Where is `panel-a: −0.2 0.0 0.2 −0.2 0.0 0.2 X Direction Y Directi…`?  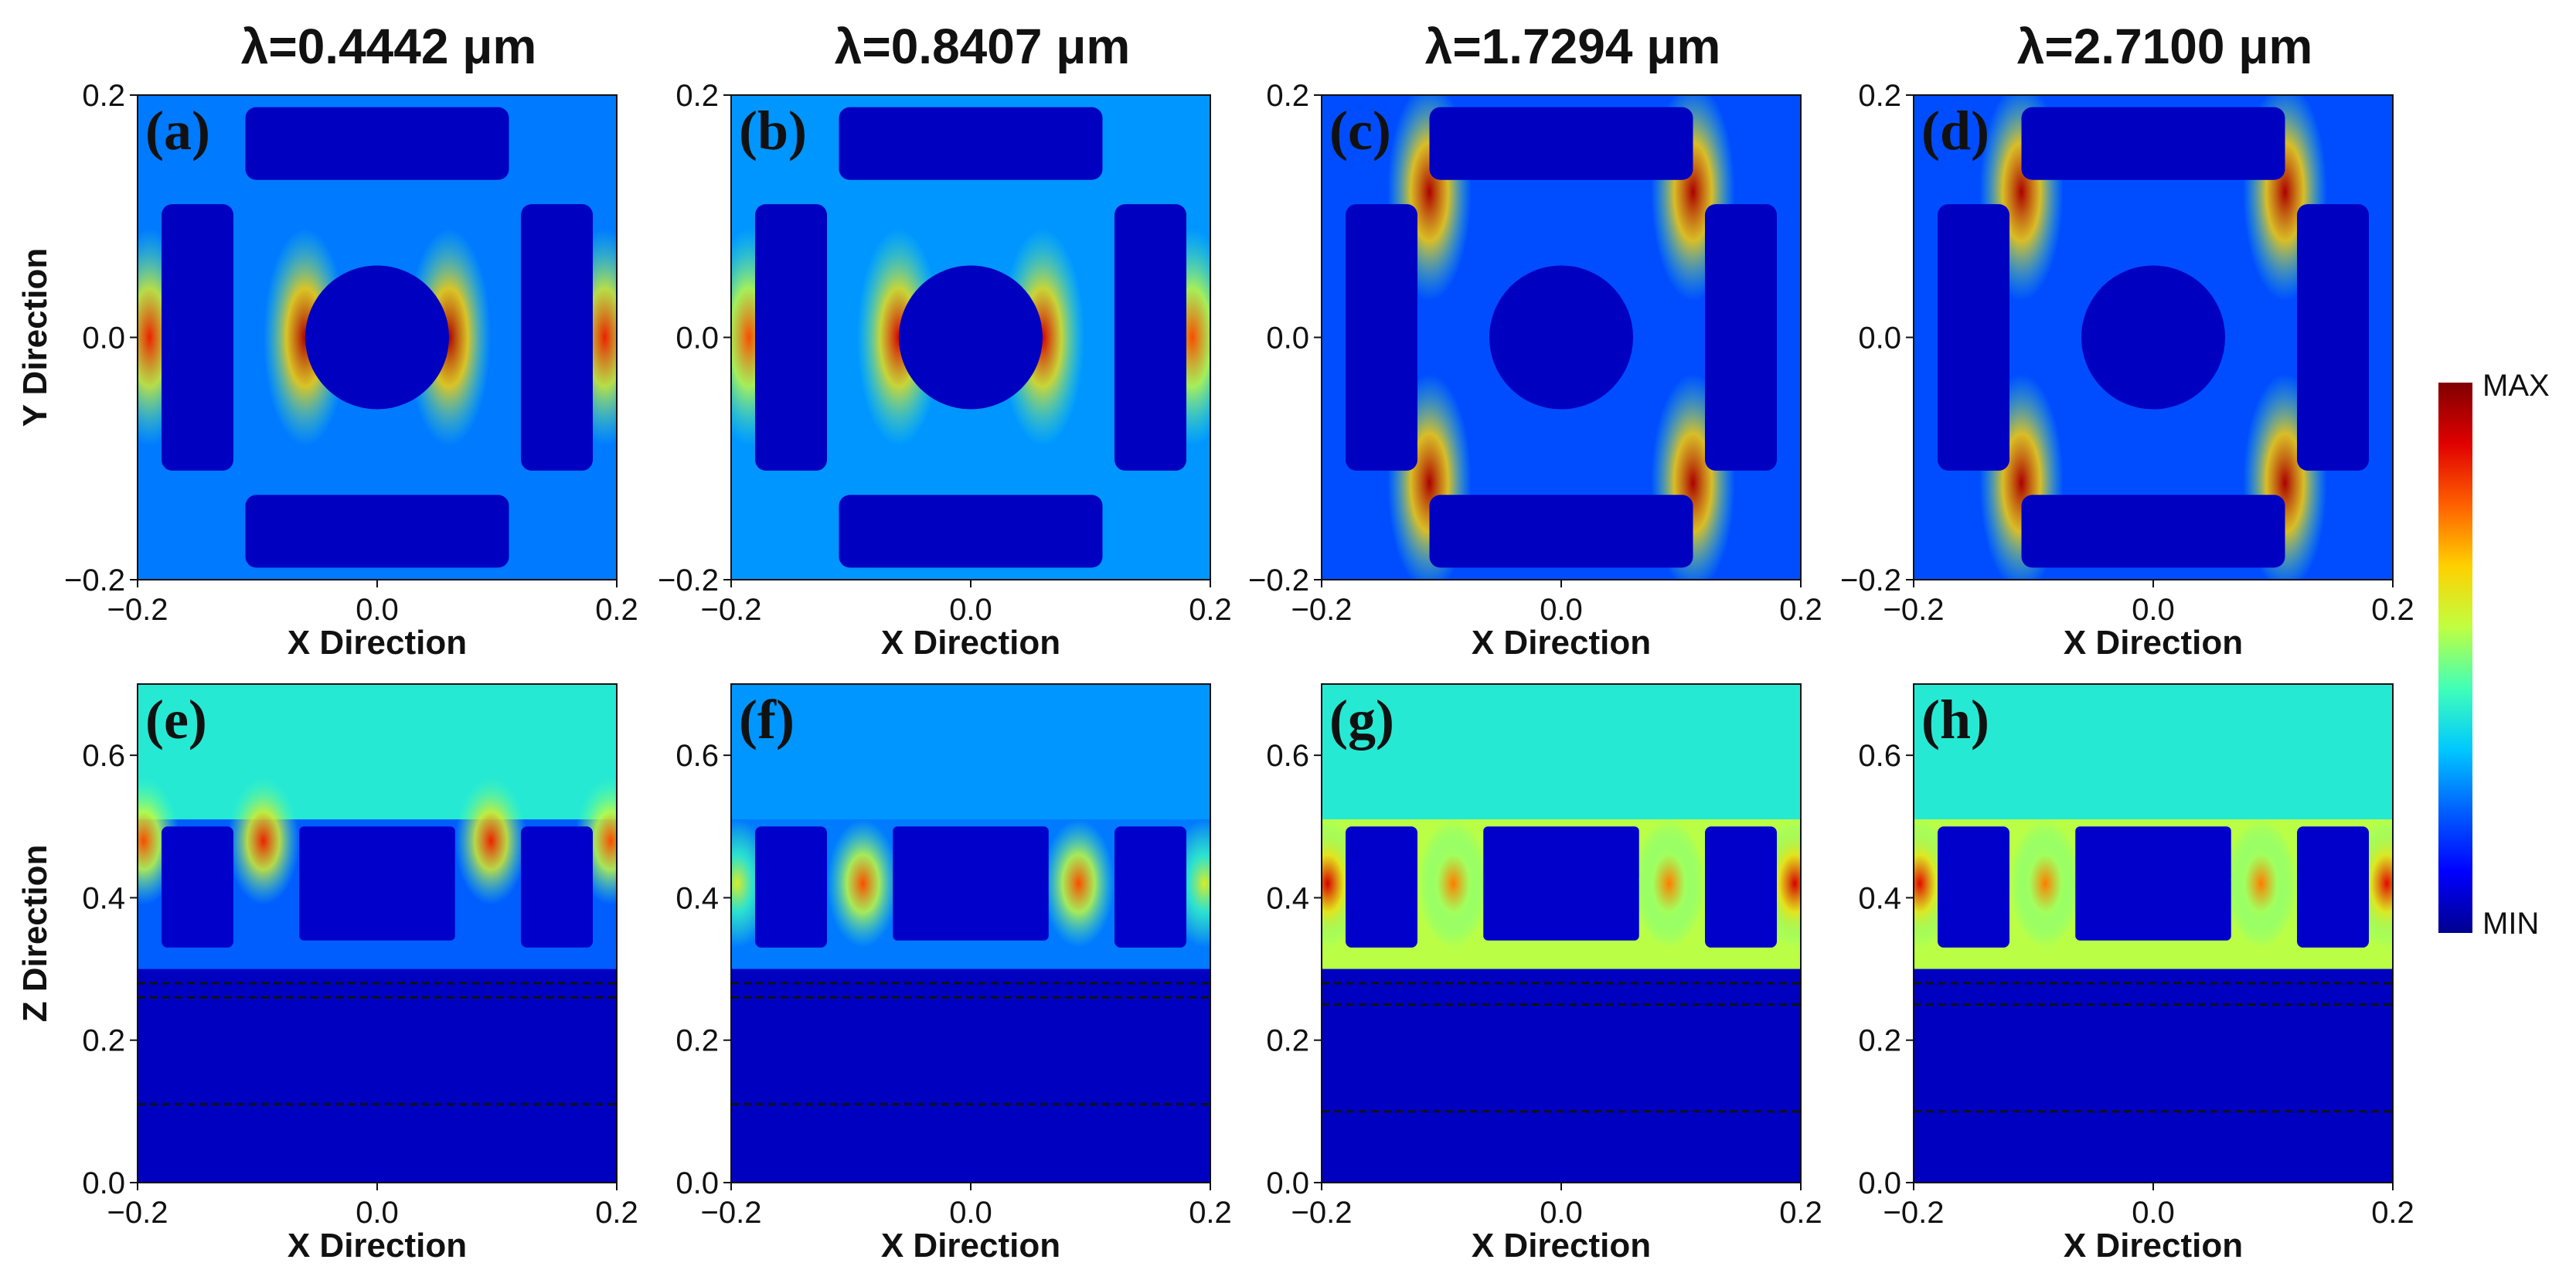 panel-a: −0.2 0.0 0.2 −0.2 0.0 0.2 X Direction Y Directi… is located at coordinates (327, 340).